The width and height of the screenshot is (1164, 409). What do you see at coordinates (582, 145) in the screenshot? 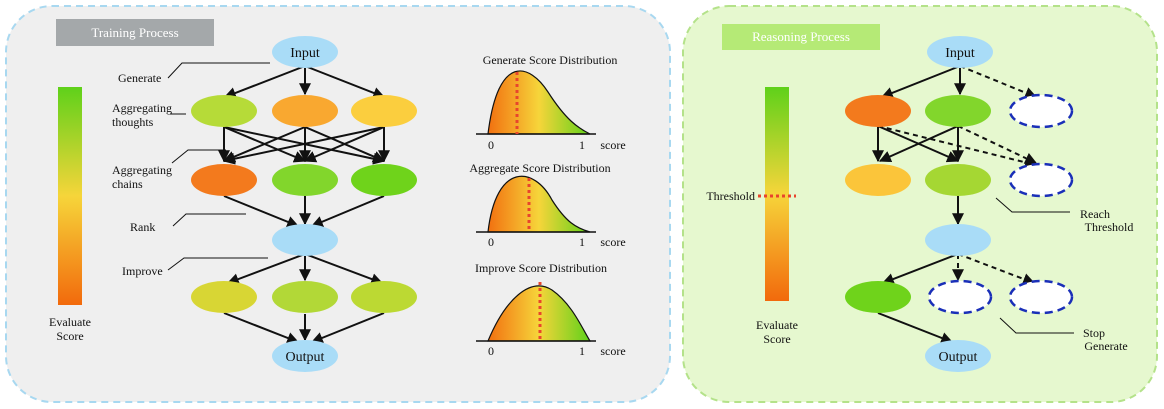
I see `dist-1-tick-1: 1` at bounding box center [582, 145].